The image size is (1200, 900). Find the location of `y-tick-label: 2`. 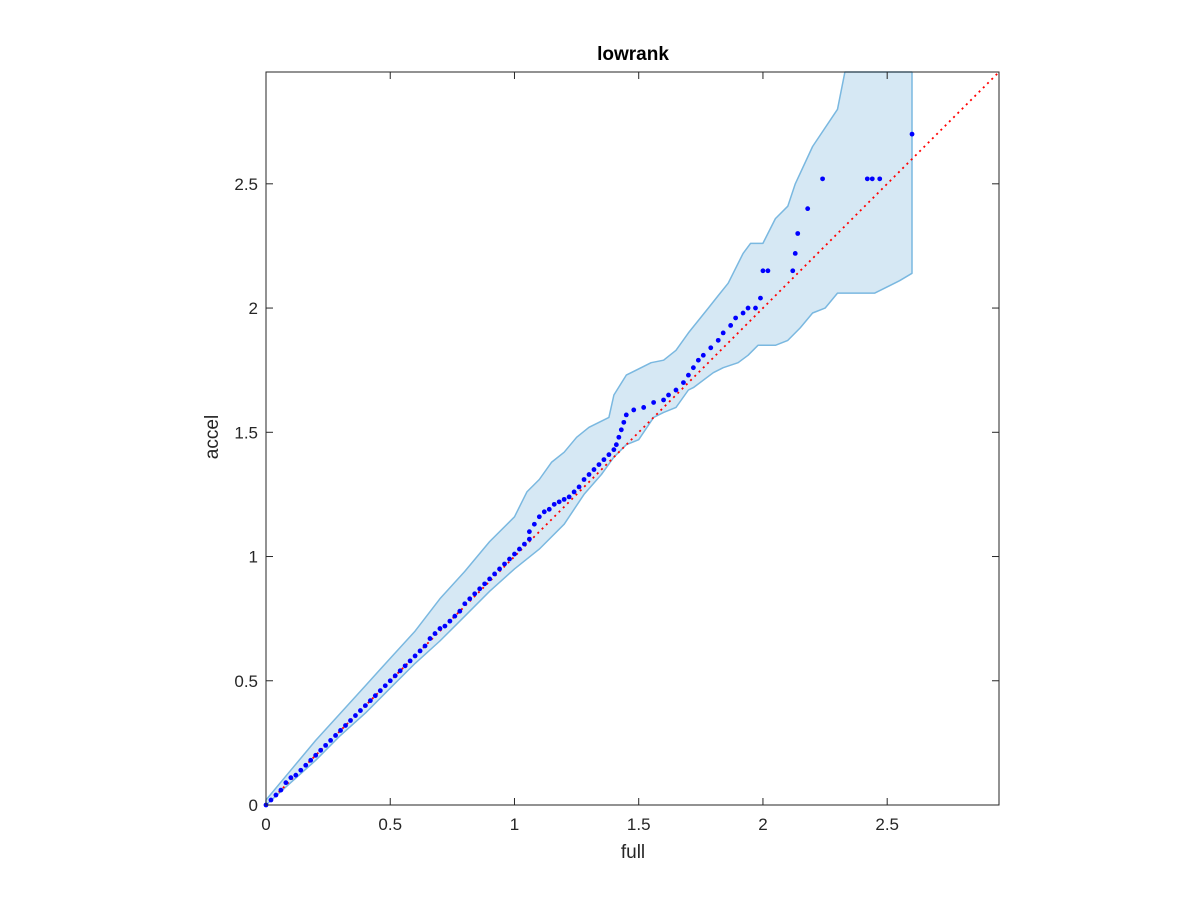

y-tick-label: 2 is located at coordinates (253, 308).